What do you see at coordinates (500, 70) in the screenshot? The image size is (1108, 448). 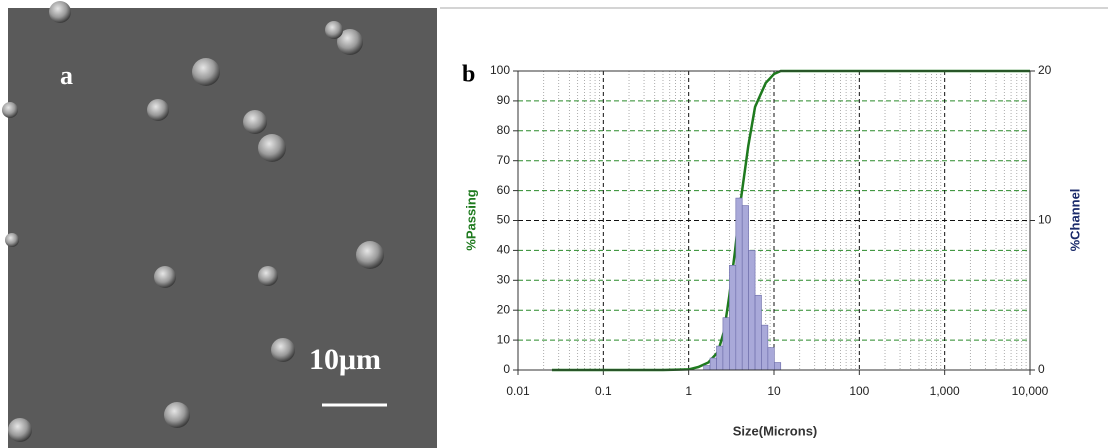 I see `y-tick-label: 100` at bounding box center [500, 70].